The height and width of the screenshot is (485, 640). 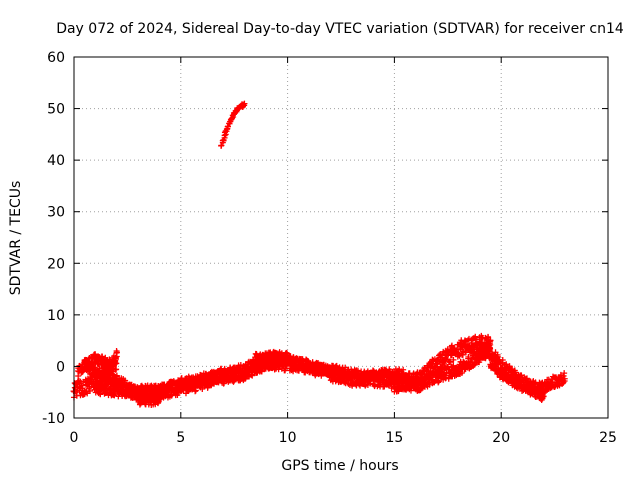 I want to click on y-tick-label: 20, so click(x=56, y=264).